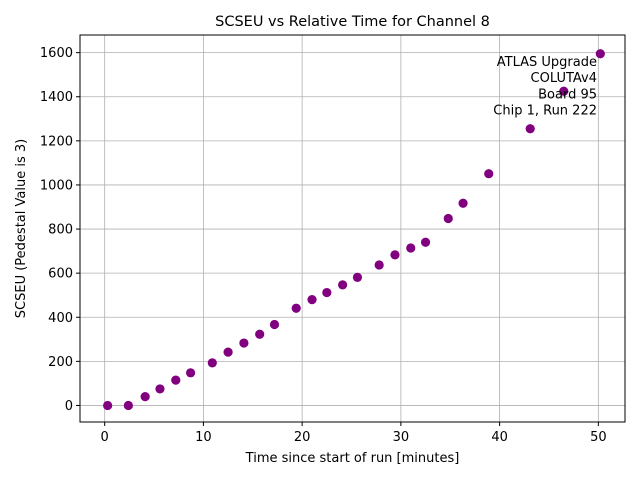 Image resolution: width=640 pixels, height=480 pixels. What do you see at coordinates (56, 185) in the screenshot?
I see `y-tick-label: 1000` at bounding box center [56, 185].